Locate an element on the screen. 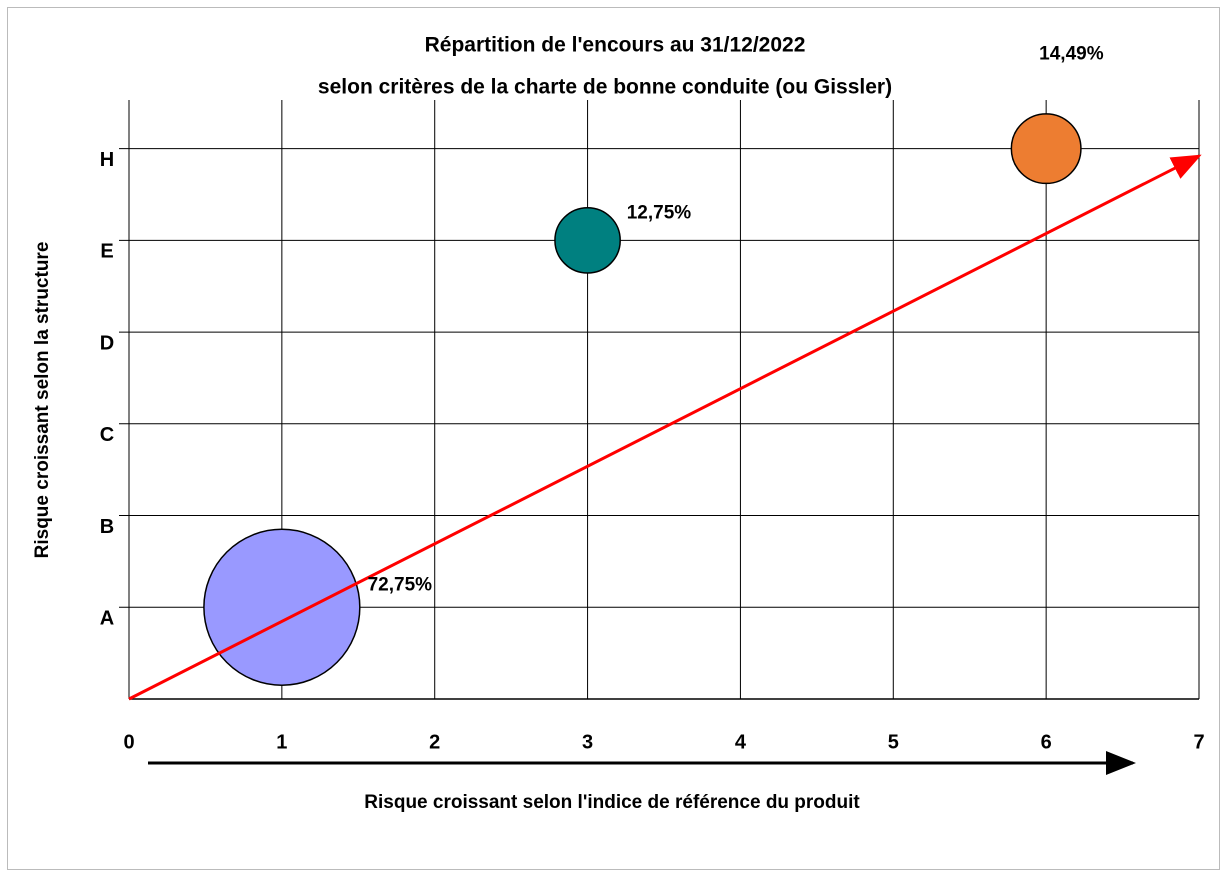  x-tick-label: 3 is located at coordinates (587, 742).